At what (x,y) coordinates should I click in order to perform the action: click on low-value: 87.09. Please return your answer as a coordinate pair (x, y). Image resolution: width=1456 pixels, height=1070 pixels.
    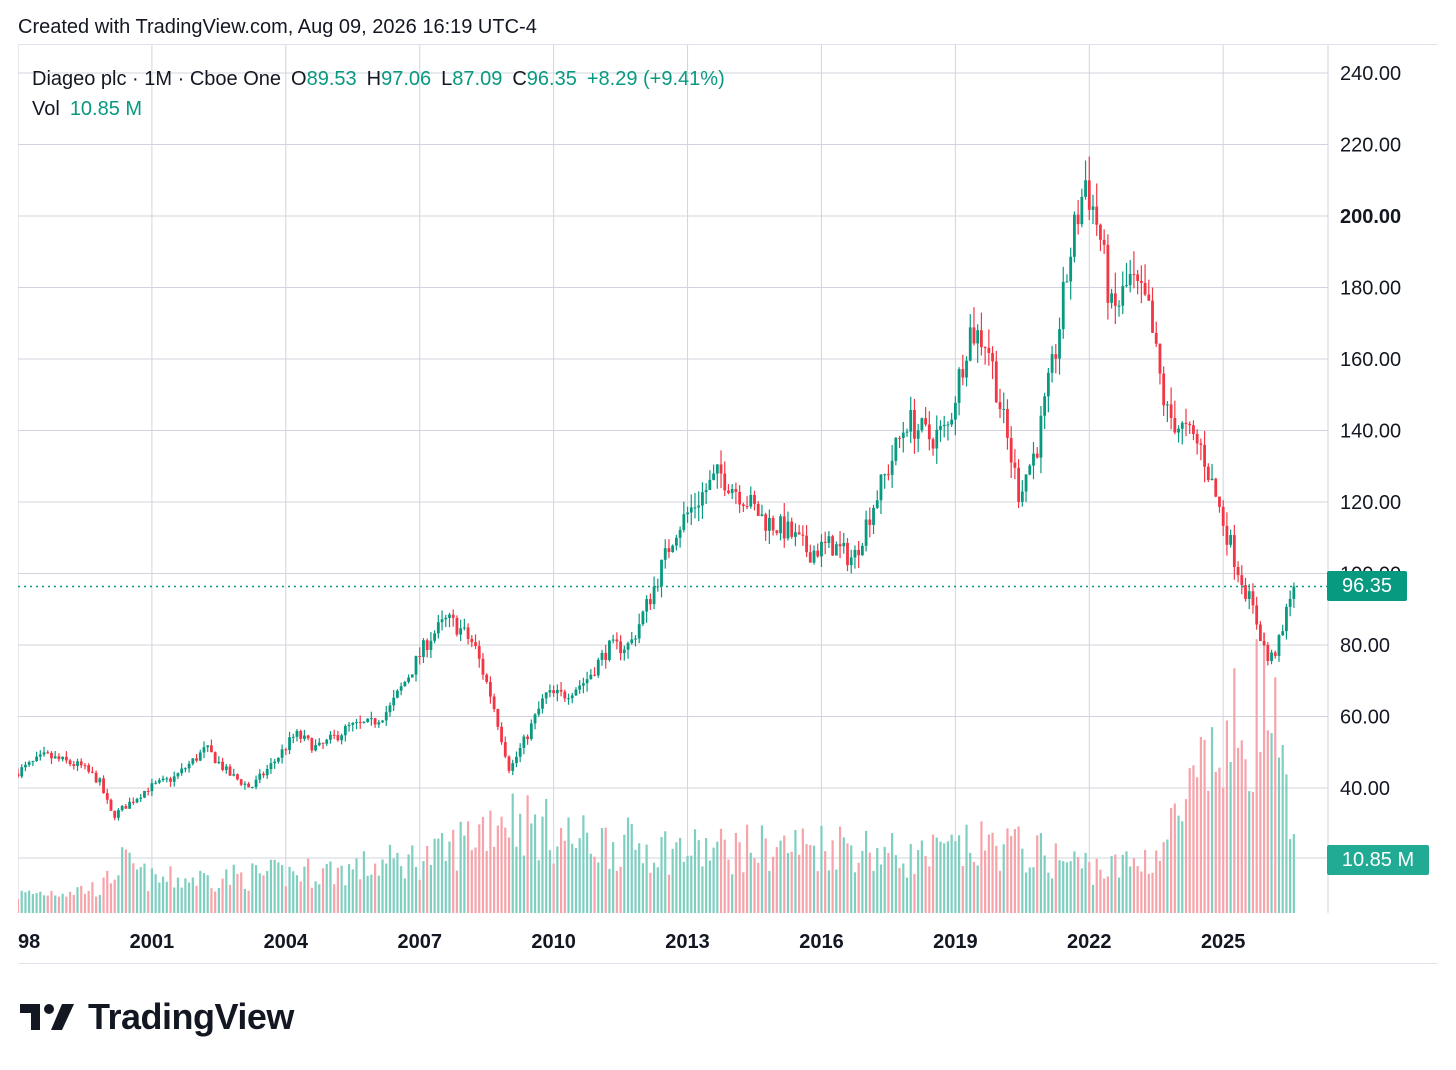
    Looking at the image, I should click on (477, 78).